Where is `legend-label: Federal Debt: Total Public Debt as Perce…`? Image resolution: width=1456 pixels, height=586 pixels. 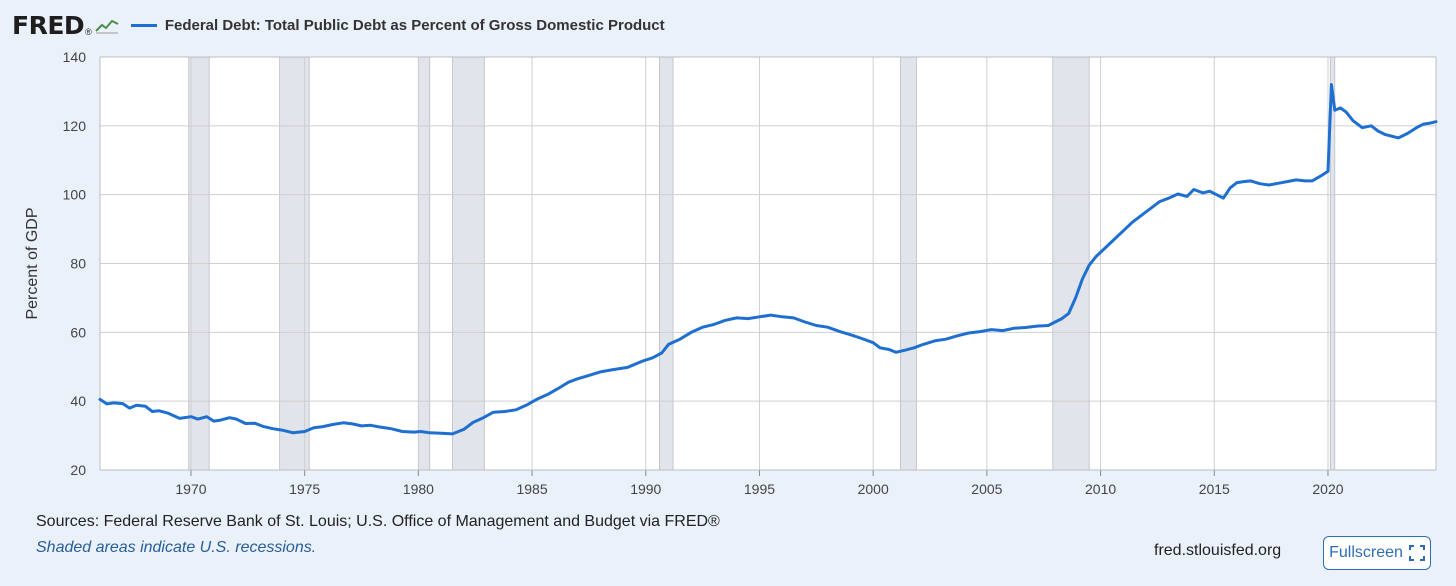
legend-label: Federal Debt: Total Public Debt as Perce… is located at coordinates (414, 25).